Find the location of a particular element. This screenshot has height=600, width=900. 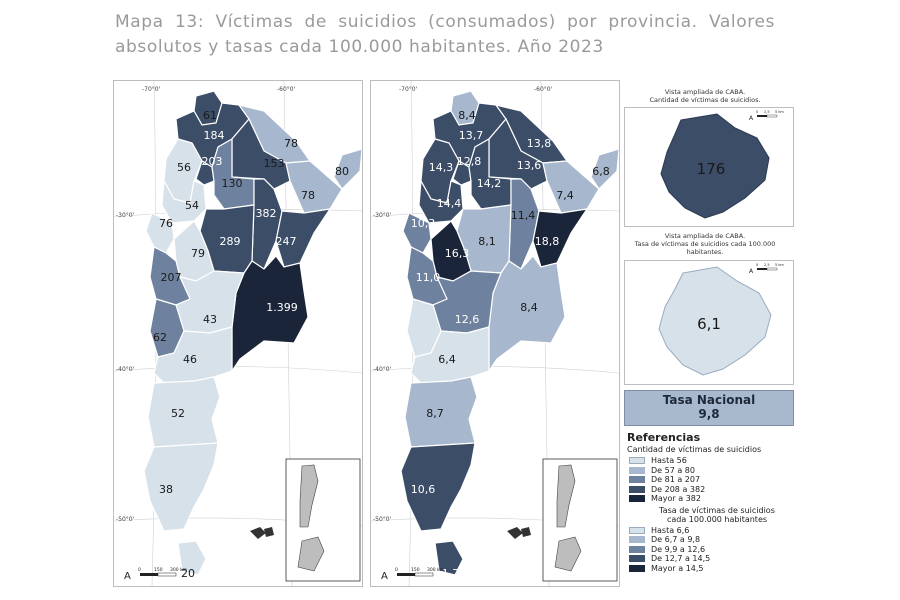

province-rio-negro-rate is located at coordinates (450, 355).